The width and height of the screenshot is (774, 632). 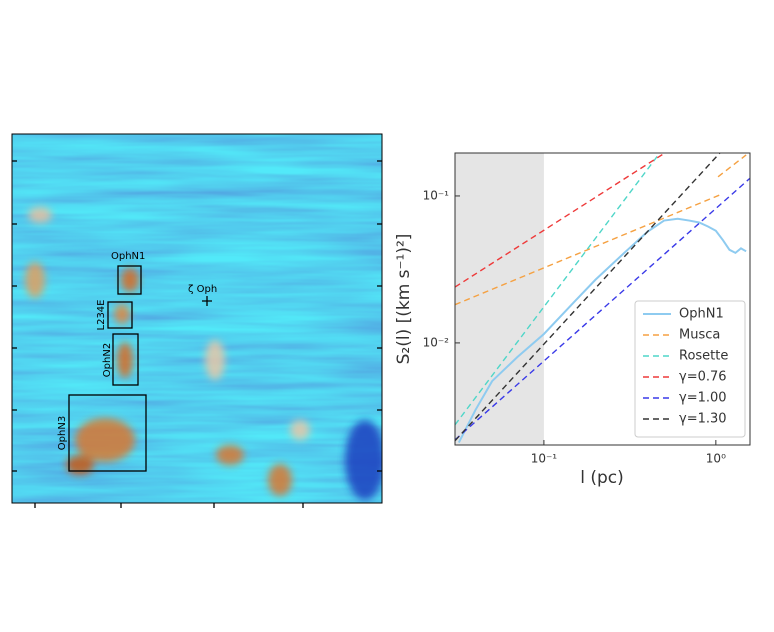 What do you see at coordinates (703, 419) in the screenshot?
I see `legend-label: γ=1.30` at bounding box center [703, 419].